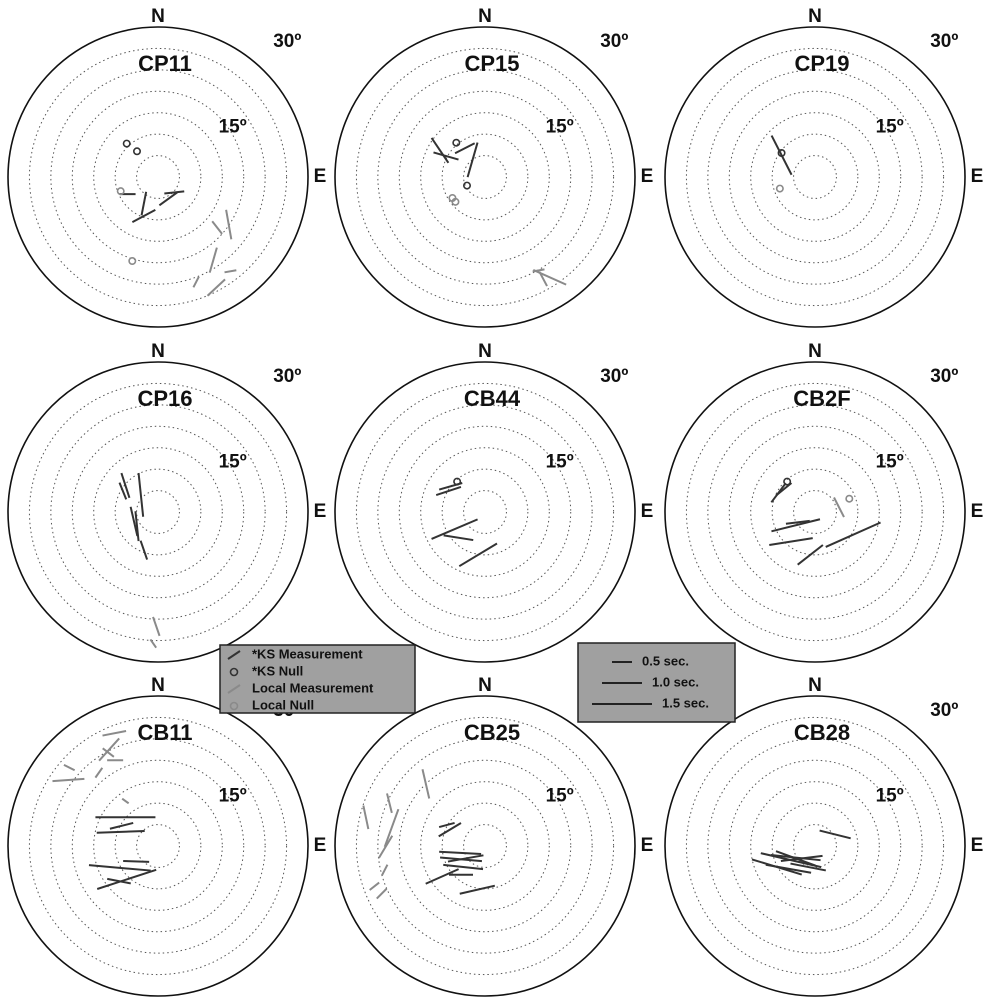 The image size is (986, 997). What do you see at coordinates (492, 398) in the screenshot?
I see `panel-title: CB44` at bounding box center [492, 398].